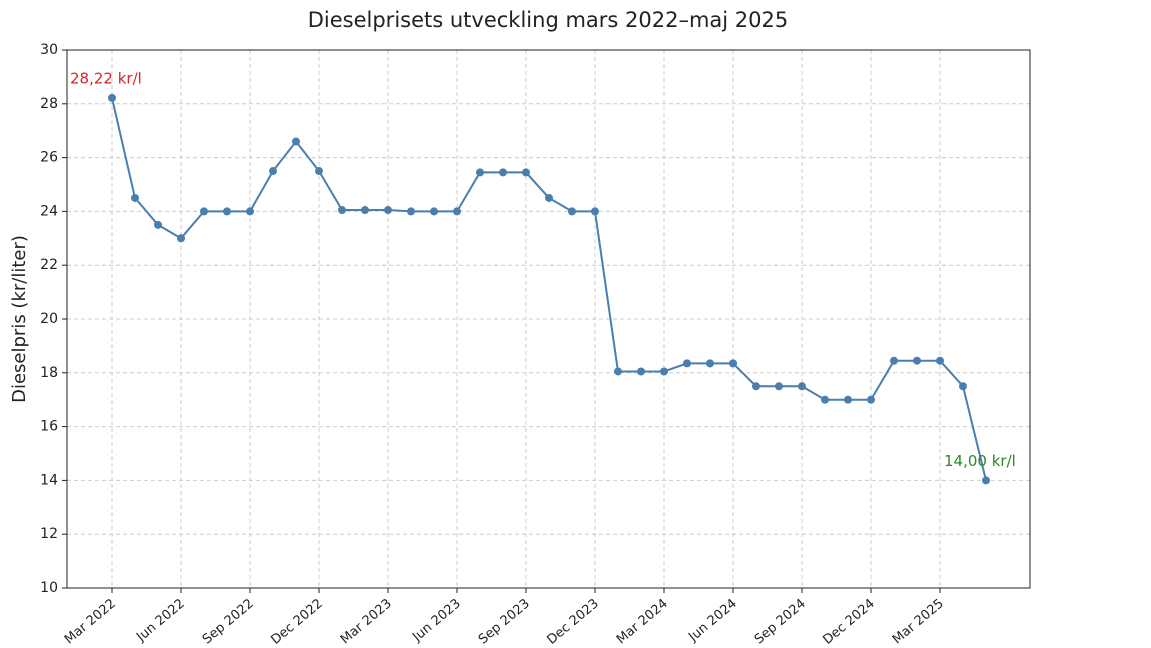  Describe the element at coordinates (49, 158) in the screenshot. I see `y-tick-label: 26` at that location.